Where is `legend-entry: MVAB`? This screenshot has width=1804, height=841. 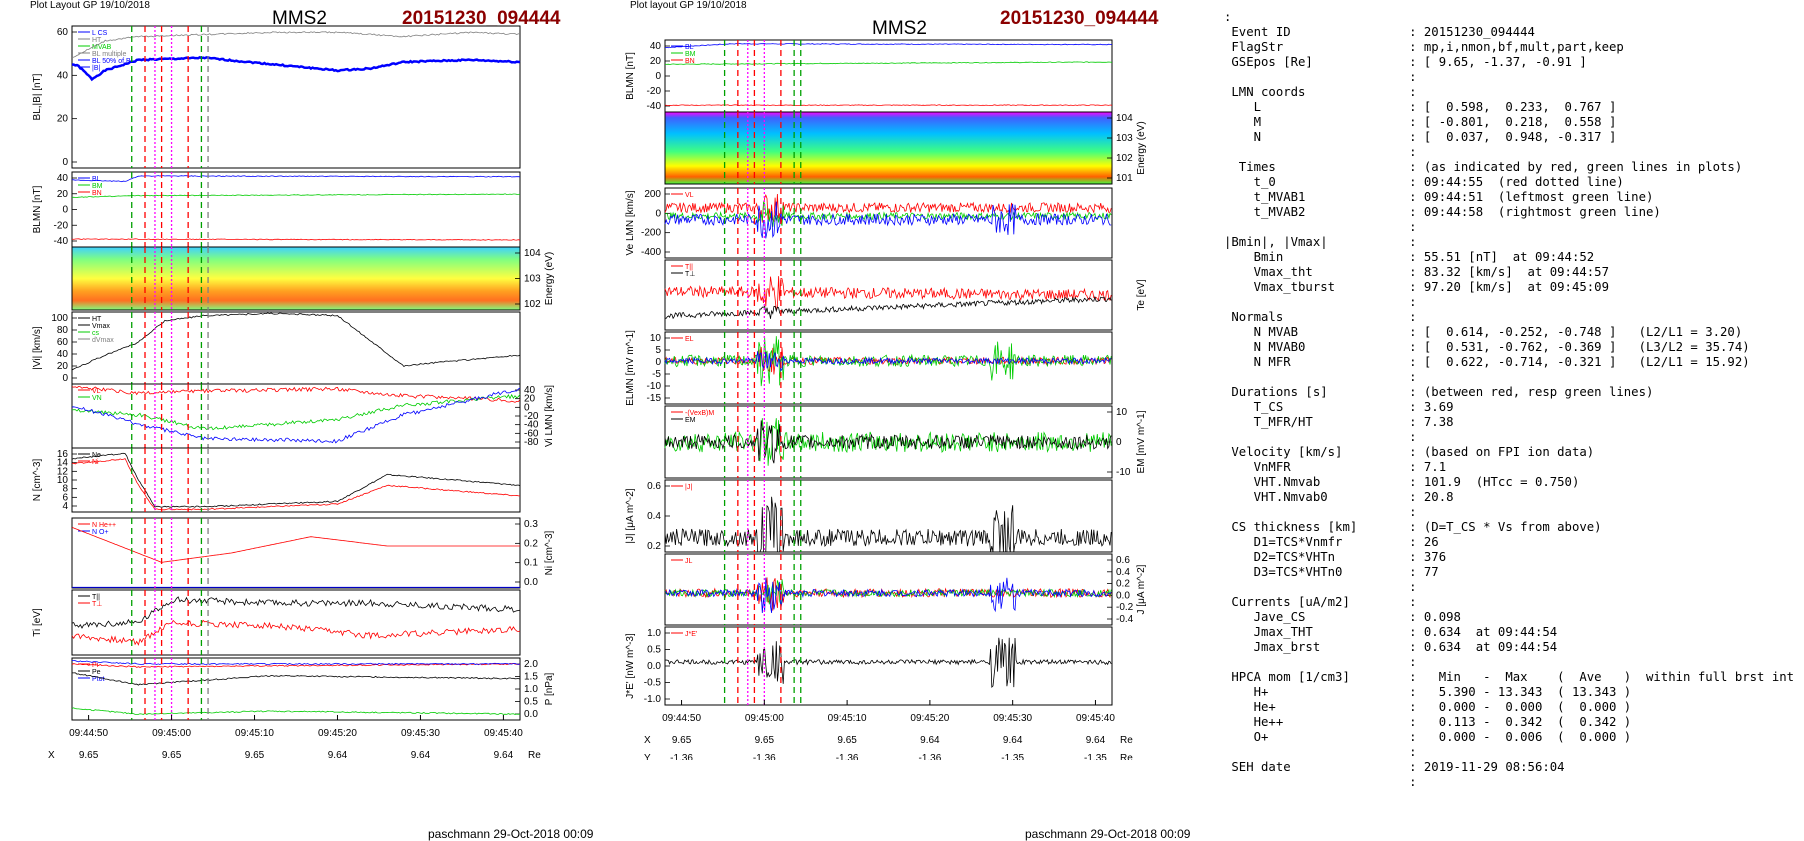 legend-entry: MVAB is located at coordinates (102, 47).